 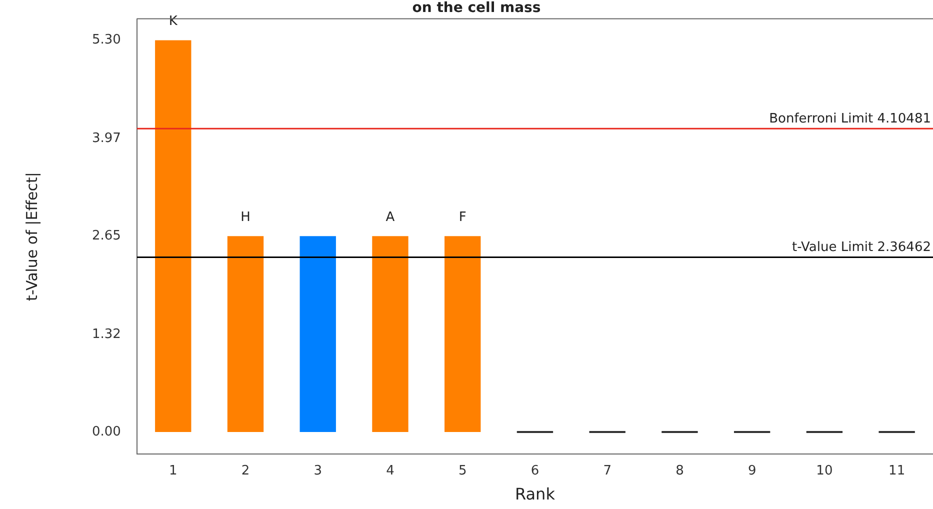 I want to click on x-tick-label: 5, so click(x=462, y=470).